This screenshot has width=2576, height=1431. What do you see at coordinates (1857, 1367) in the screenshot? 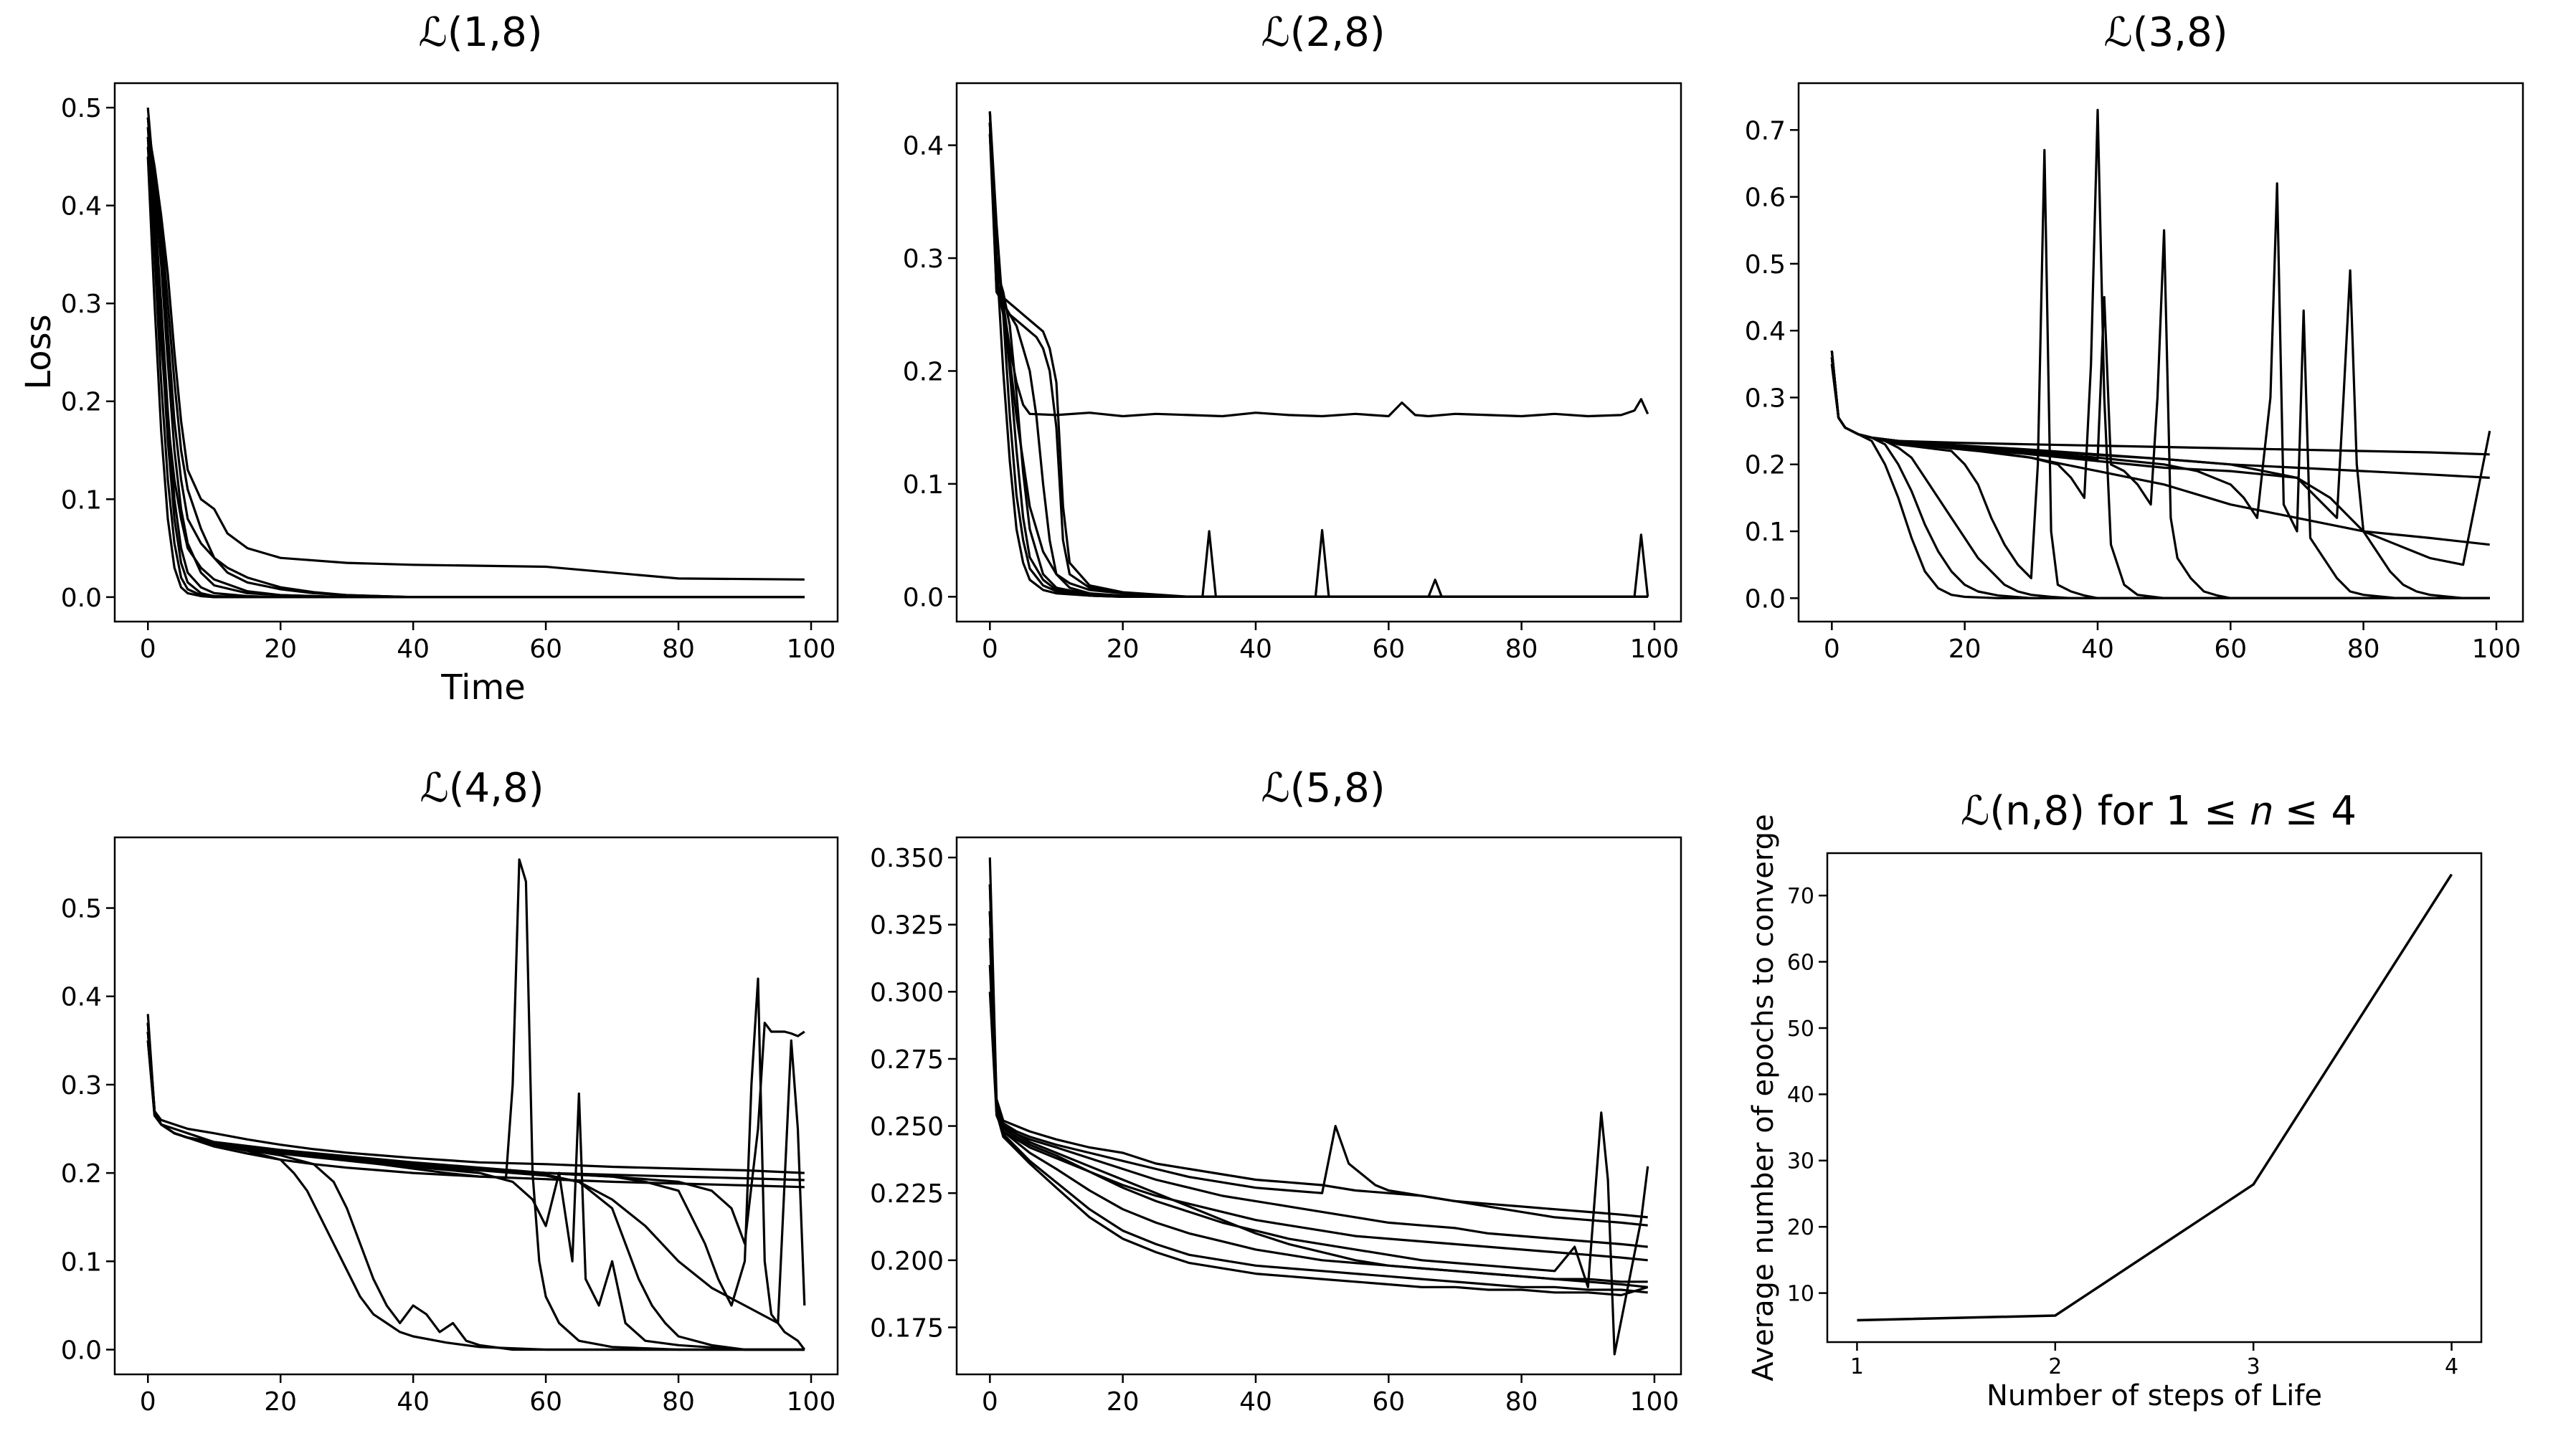
I see `x-tick-label: 1` at bounding box center [1857, 1367].